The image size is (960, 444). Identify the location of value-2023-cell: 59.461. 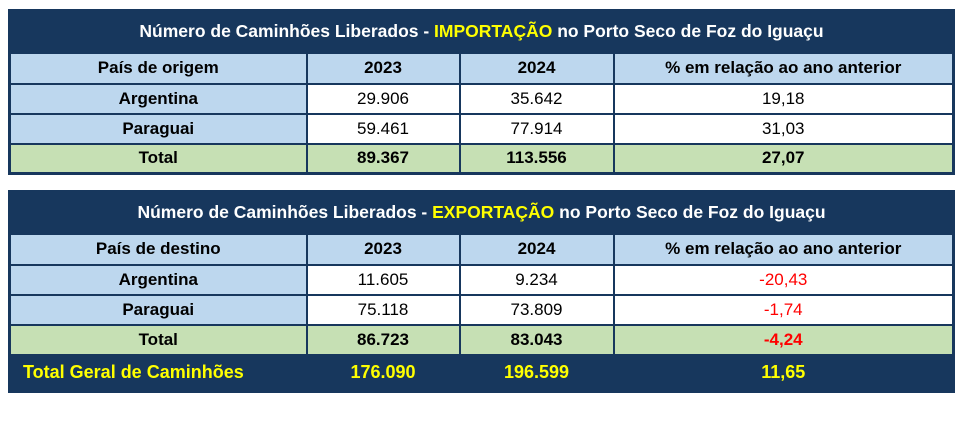
(383, 128).